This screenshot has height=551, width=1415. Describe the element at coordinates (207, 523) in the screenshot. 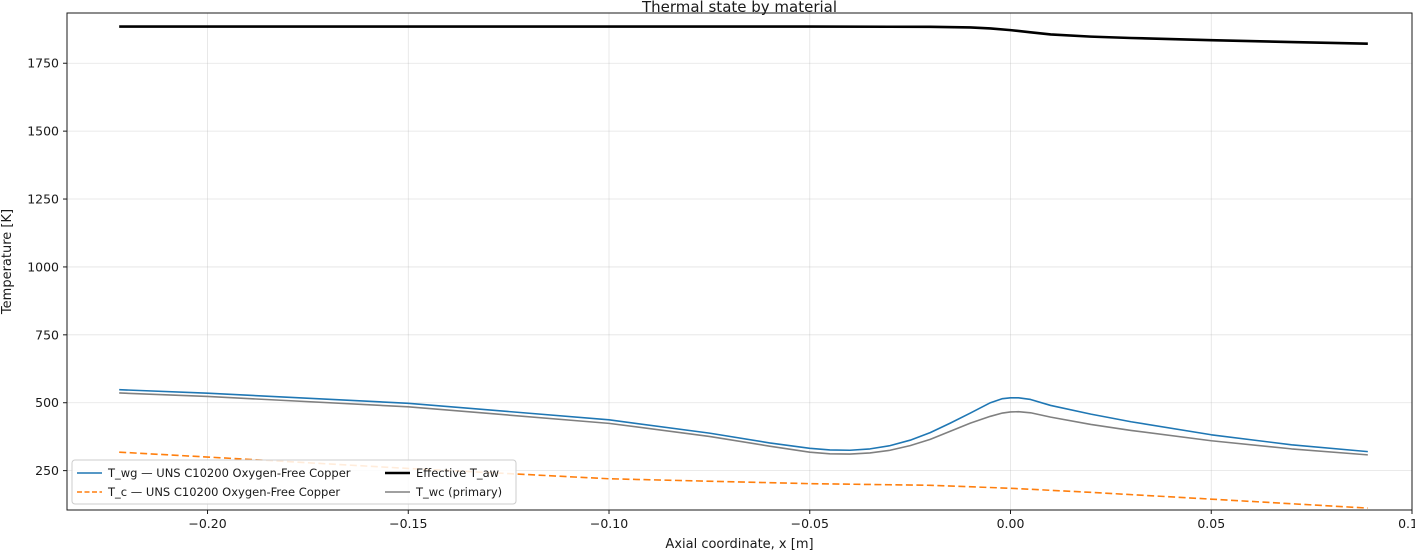

I see `x-tick-label: −0.20` at that location.